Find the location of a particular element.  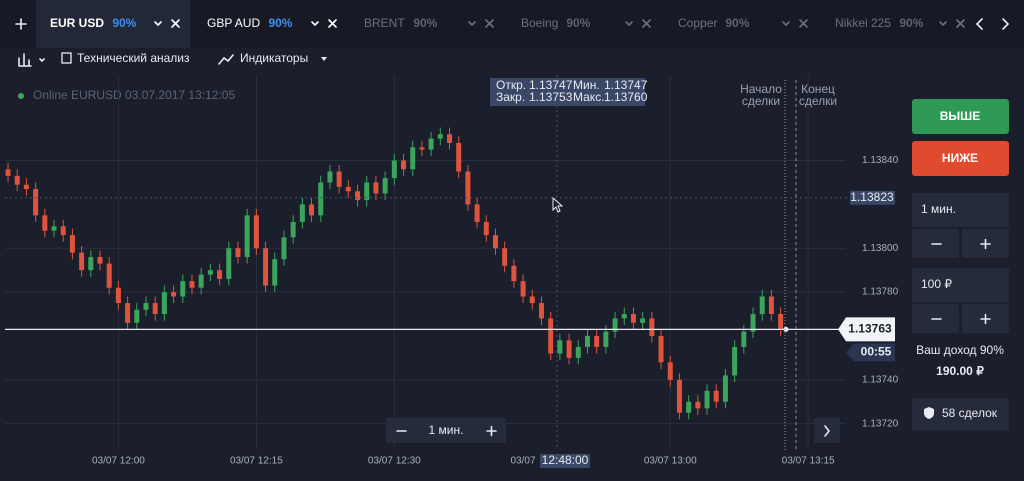

tab-next is located at coordinates (1006, 24).